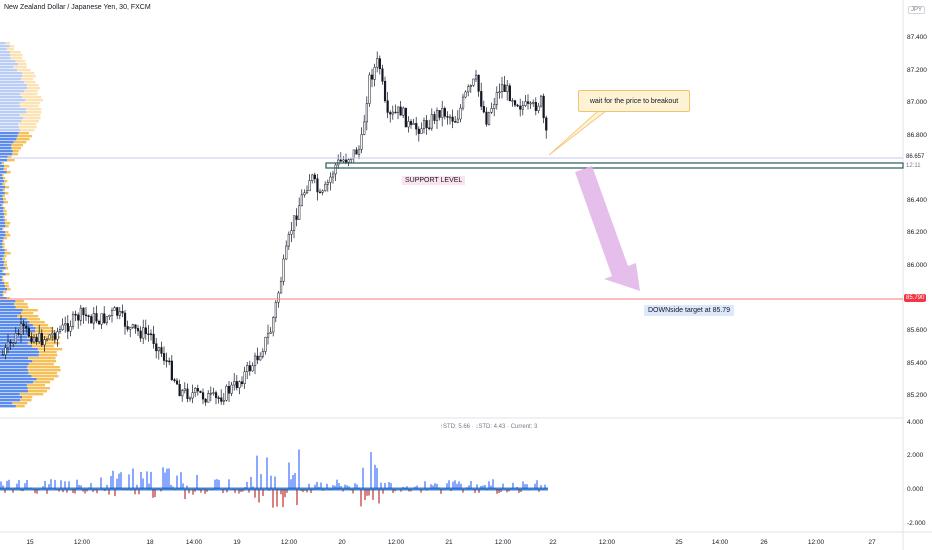  I want to click on downside-arrow, so click(607, 228).